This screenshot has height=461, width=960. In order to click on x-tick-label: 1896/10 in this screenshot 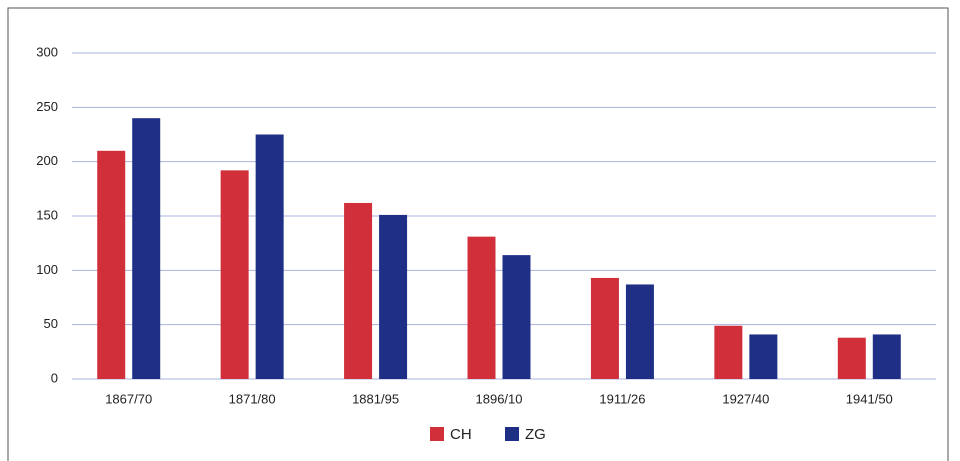, I will do `click(499, 398)`.